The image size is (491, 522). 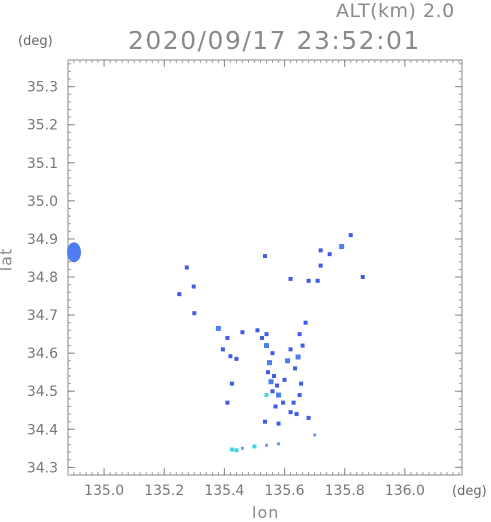 I want to click on y-tick-label: 34.3, so click(x=42, y=468).